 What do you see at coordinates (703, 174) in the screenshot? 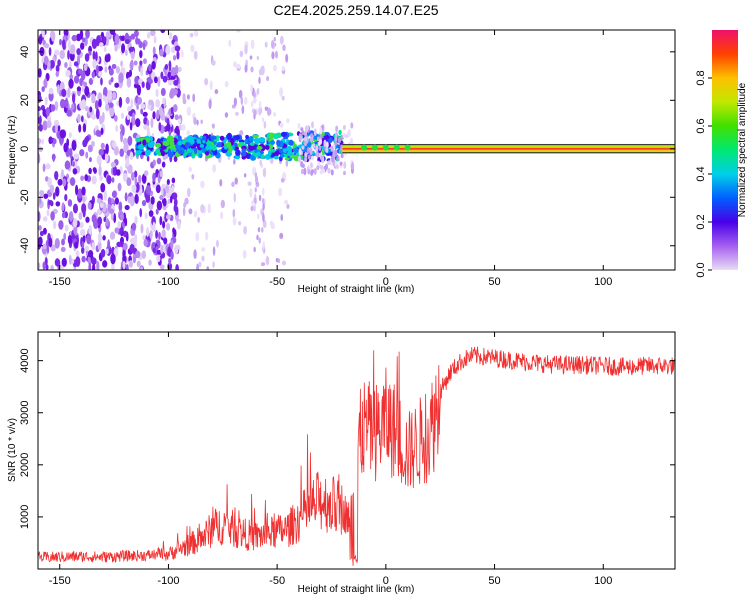
I see `colorbar-ticks: 0.0 0.2 0.4 0.6 0.8` at bounding box center [703, 174].